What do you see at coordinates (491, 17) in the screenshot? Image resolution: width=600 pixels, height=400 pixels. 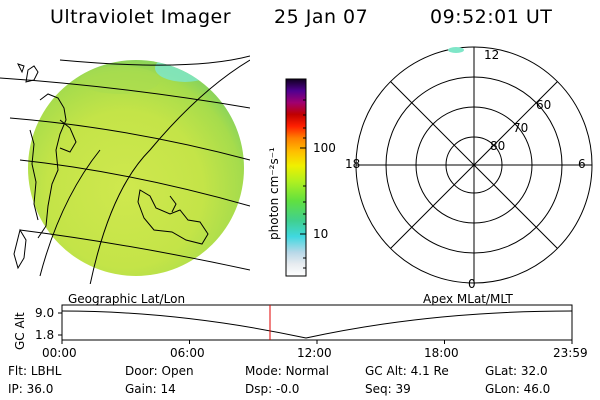 I see `time-label: 09:52:01 UT` at bounding box center [491, 17].